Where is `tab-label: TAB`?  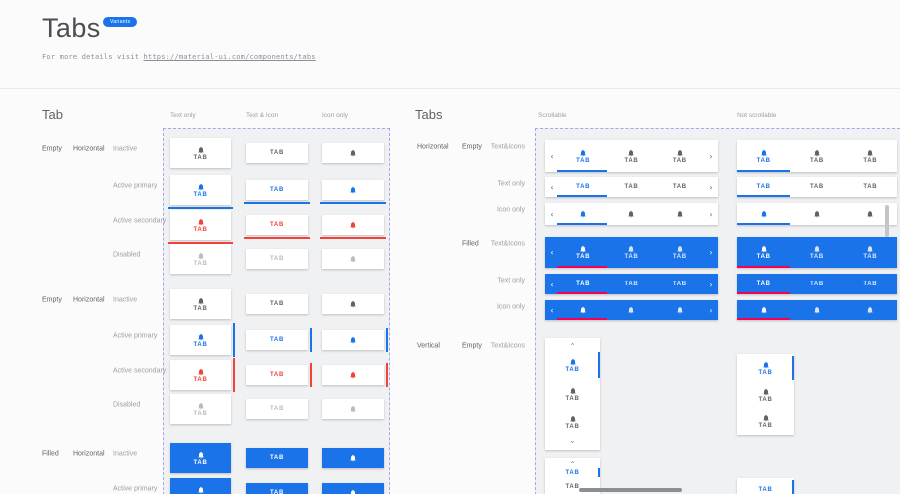
tab-label: TAB is located at coordinates (870, 284).